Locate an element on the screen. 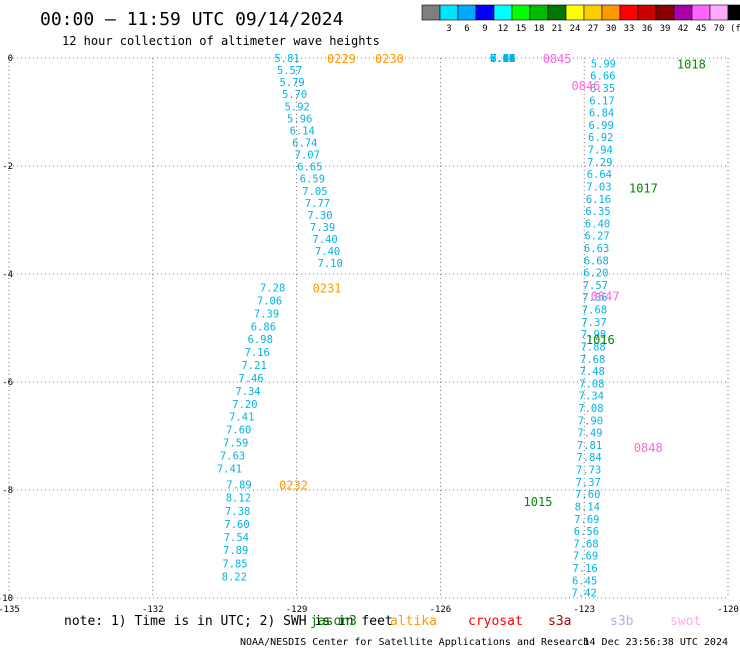 This screenshot has height=650, width=740. x-tick-label: -123 is located at coordinates (584, 610).